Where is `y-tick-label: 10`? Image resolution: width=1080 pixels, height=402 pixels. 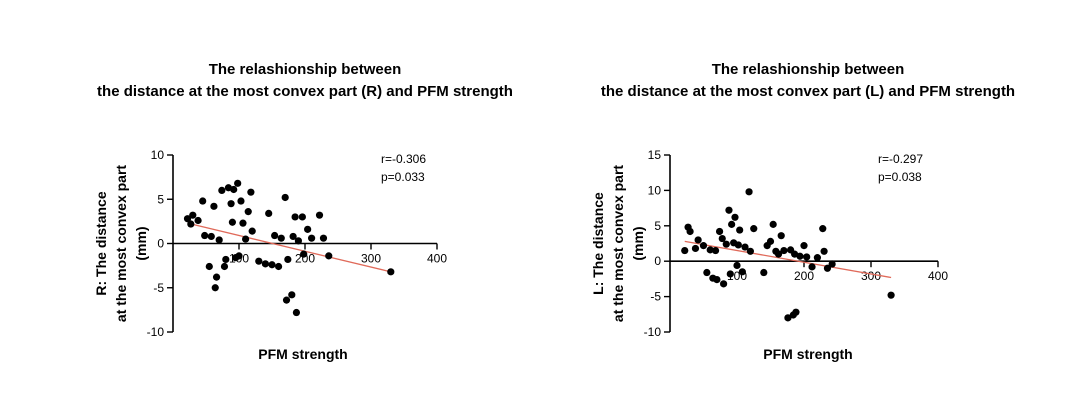 y-tick-label: 10 is located at coordinates (655, 190).